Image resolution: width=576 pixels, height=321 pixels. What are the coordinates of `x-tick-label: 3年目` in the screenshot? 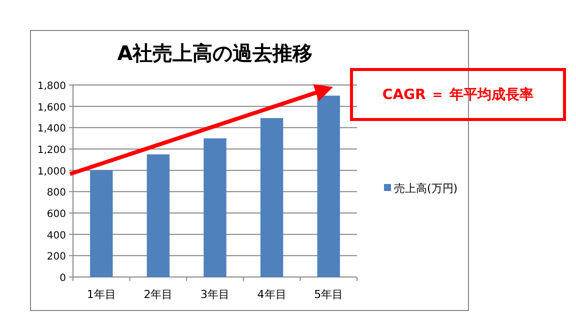 It's located at (215, 294).